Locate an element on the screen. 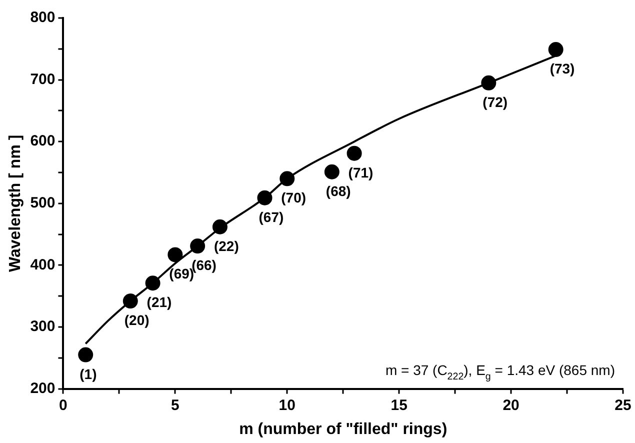 Image resolution: width=635 pixels, height=443 pixels. x-tick-label: 25 is located at coordinates (623, 405).